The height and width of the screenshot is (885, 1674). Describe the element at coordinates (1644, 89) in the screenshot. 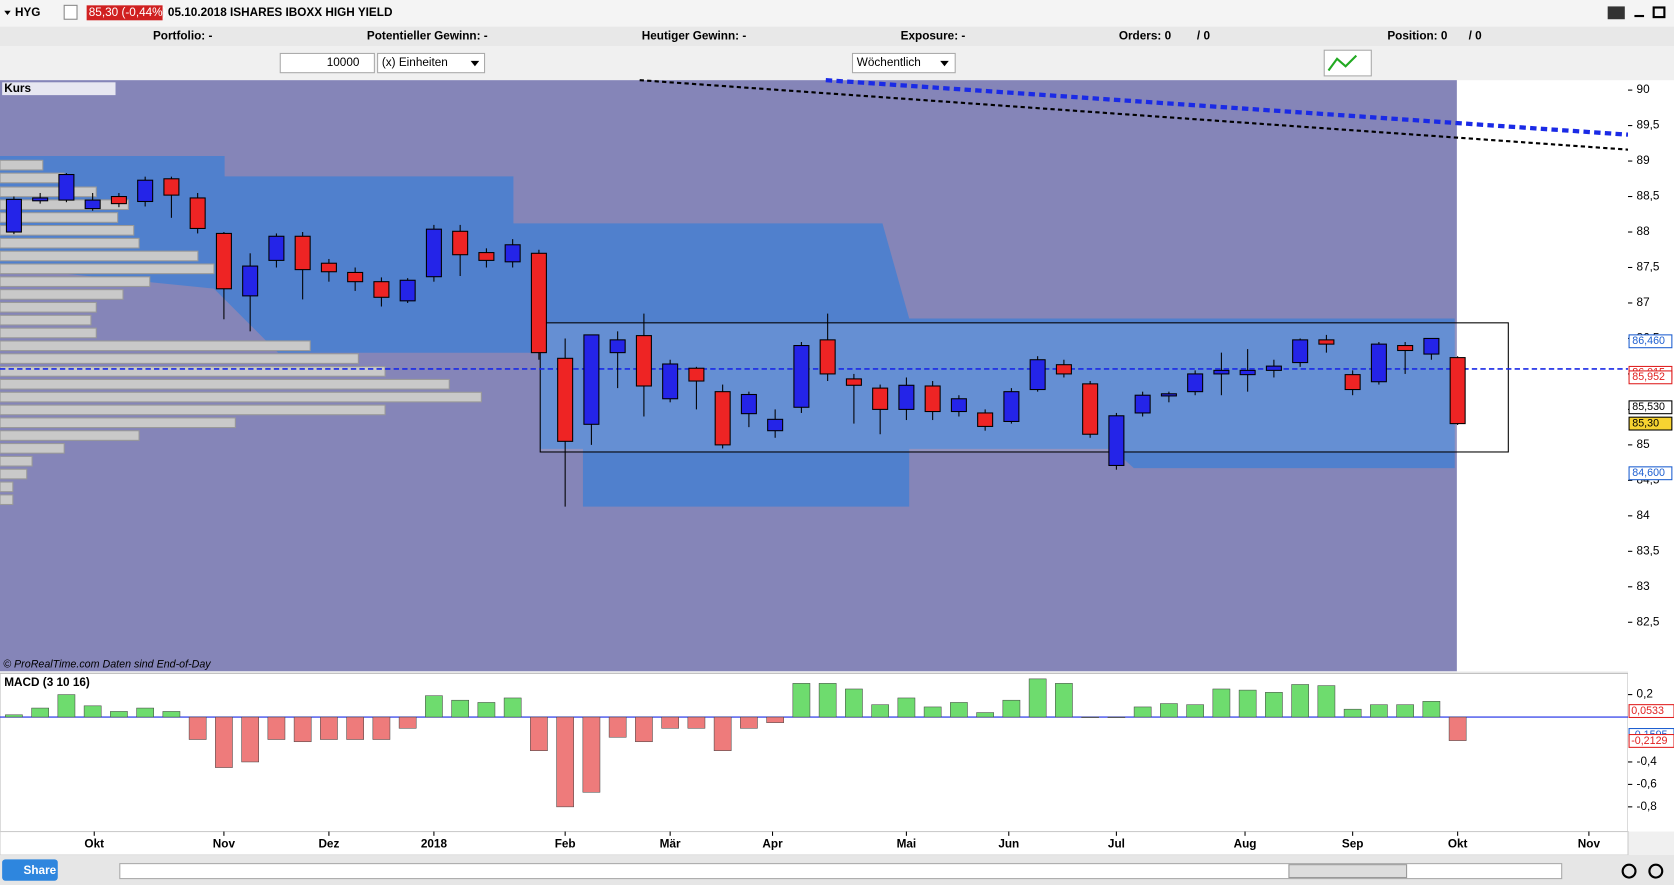

I see `y-tick-label: 90` at that location.